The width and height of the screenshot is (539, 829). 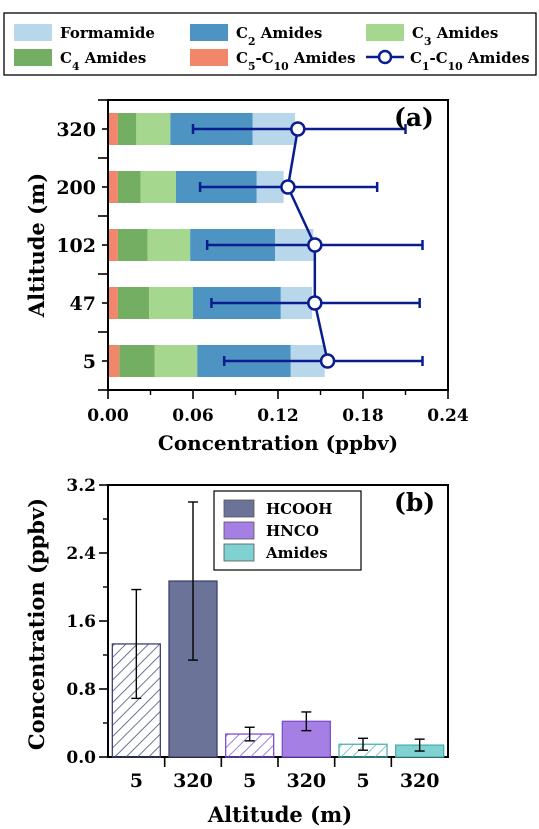 What do you see at coordinates (299, 509) in the screenshot?
I see `legend-b-hcooh-label: HCOOH` at bounding box center [299, 509].